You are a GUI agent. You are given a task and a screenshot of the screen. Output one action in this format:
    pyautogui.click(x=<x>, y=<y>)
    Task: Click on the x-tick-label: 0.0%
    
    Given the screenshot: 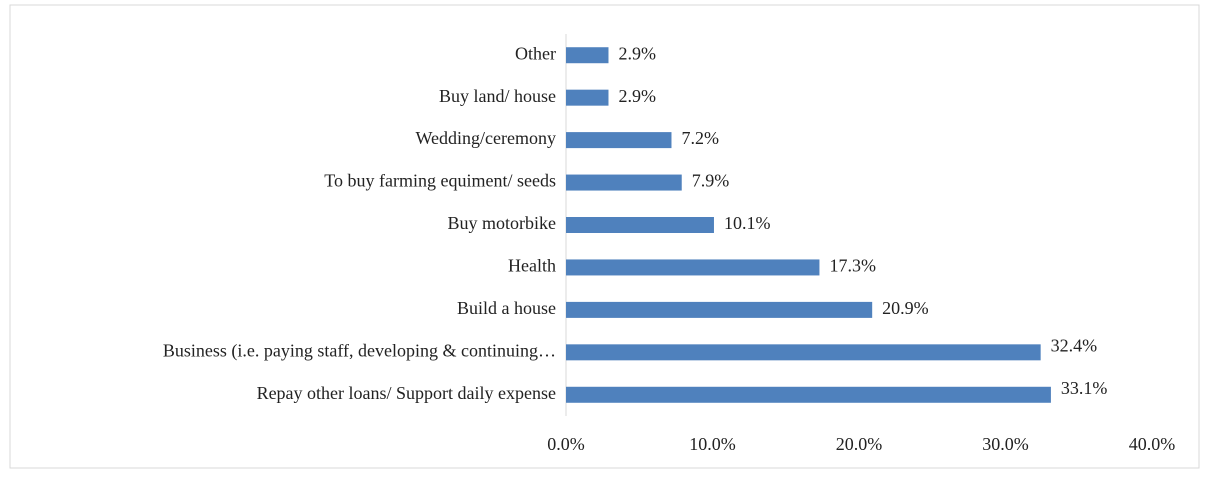 What is the action you would take?
    pyautogui.click(x=566, y=444)
    